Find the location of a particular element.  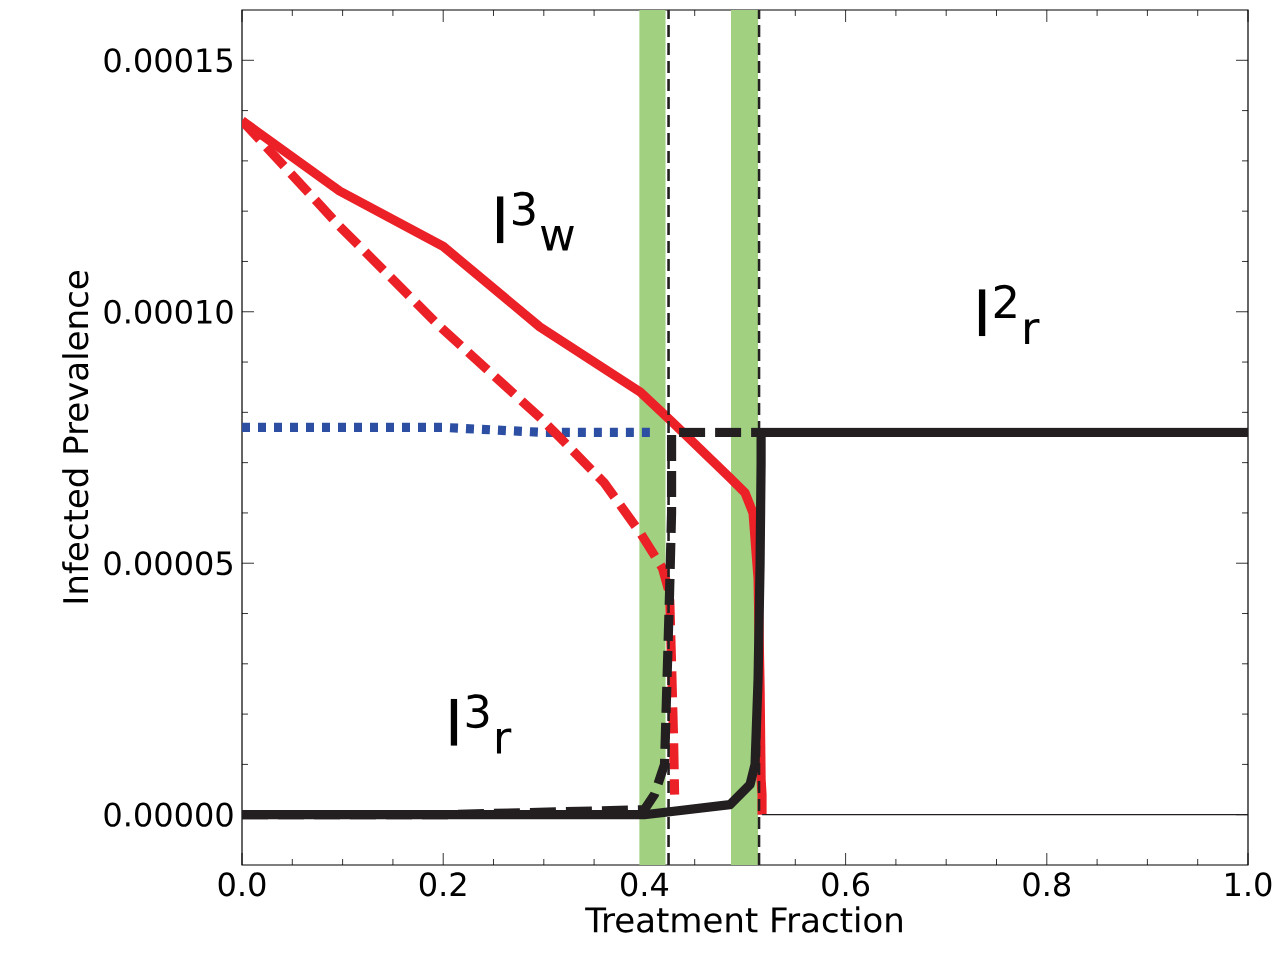

x-tick-label: 1.0 is located at coordinates (1249, 884).